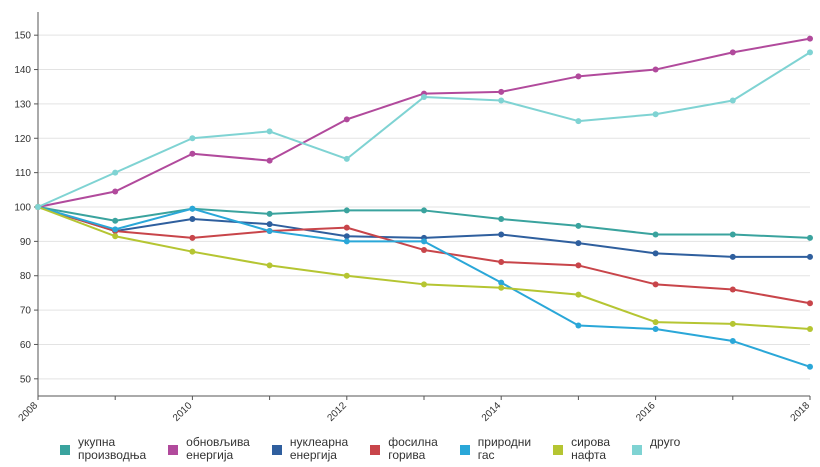 This screenshot has width=820, height=467. I want to click on y-tick-label: 140, so click(22, 70).